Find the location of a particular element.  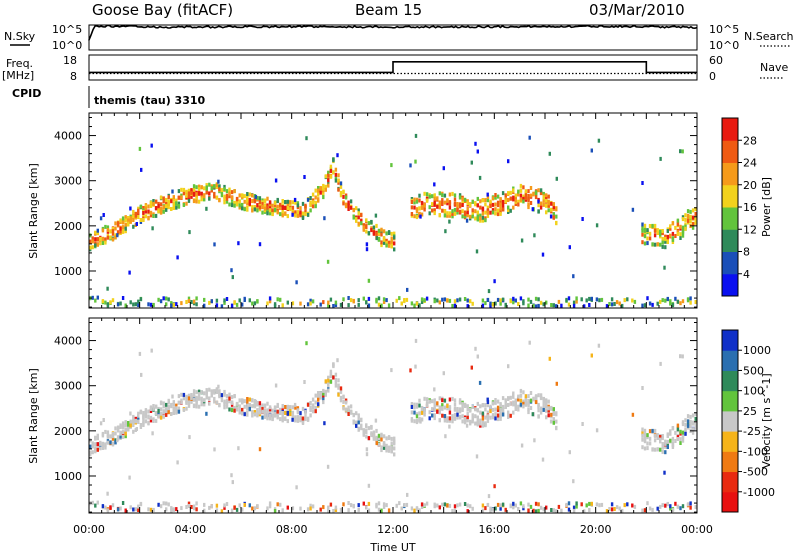

colorbar-swatch is located at coordinates (730, 129).